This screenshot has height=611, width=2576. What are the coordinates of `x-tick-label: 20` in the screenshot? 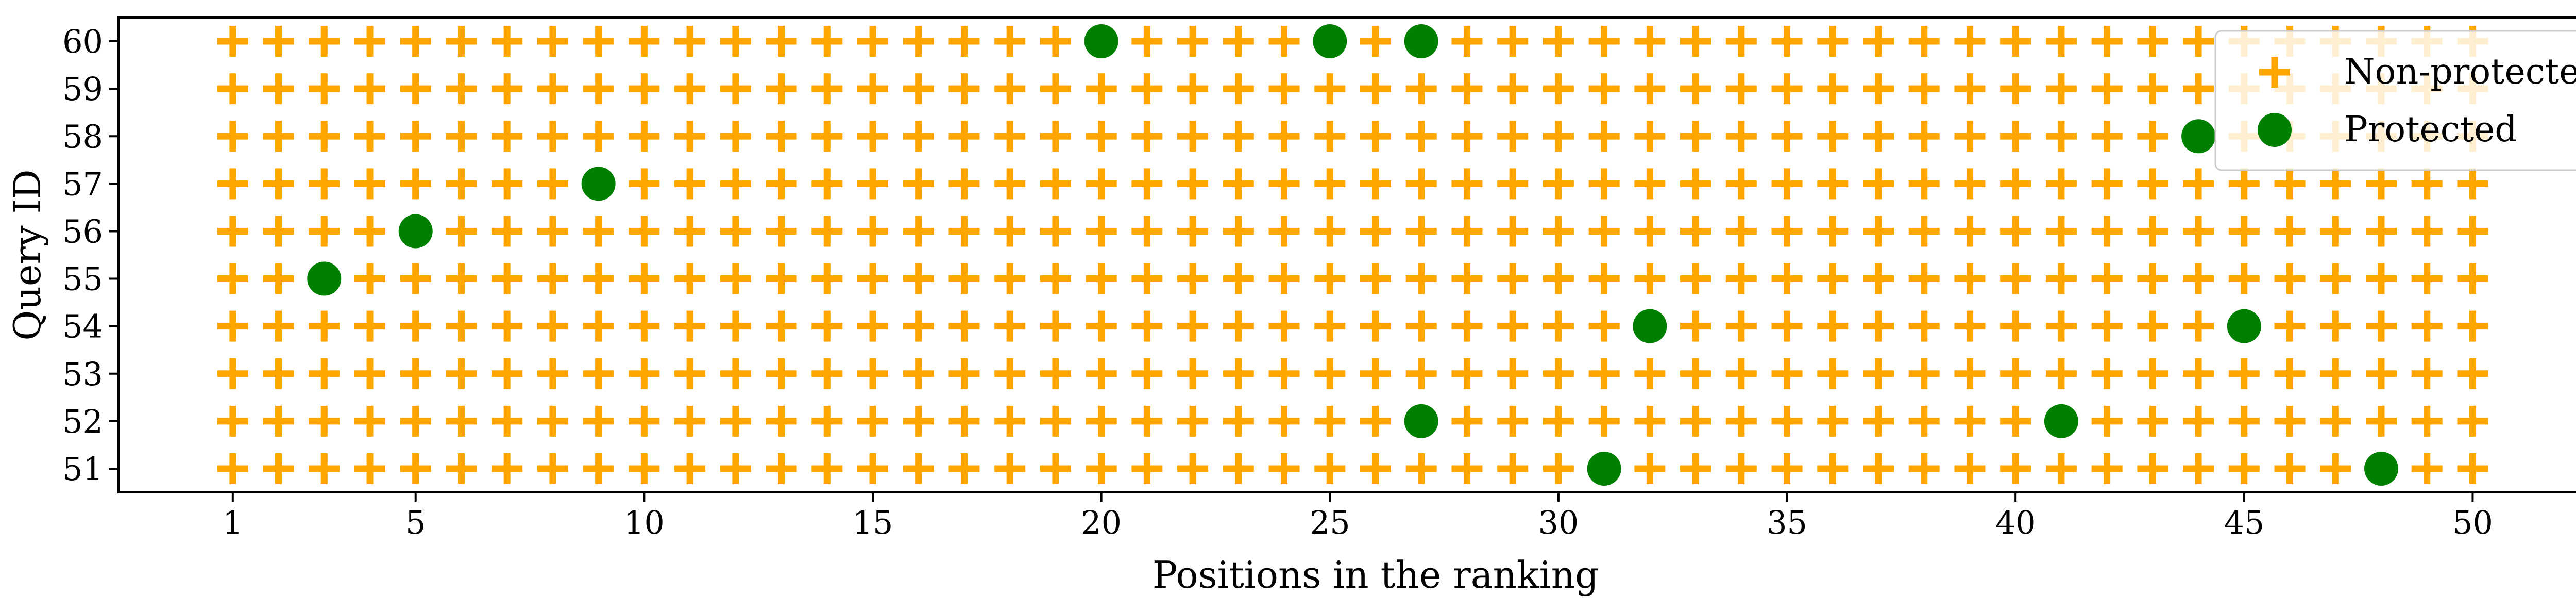 It's located at (1101, 522).